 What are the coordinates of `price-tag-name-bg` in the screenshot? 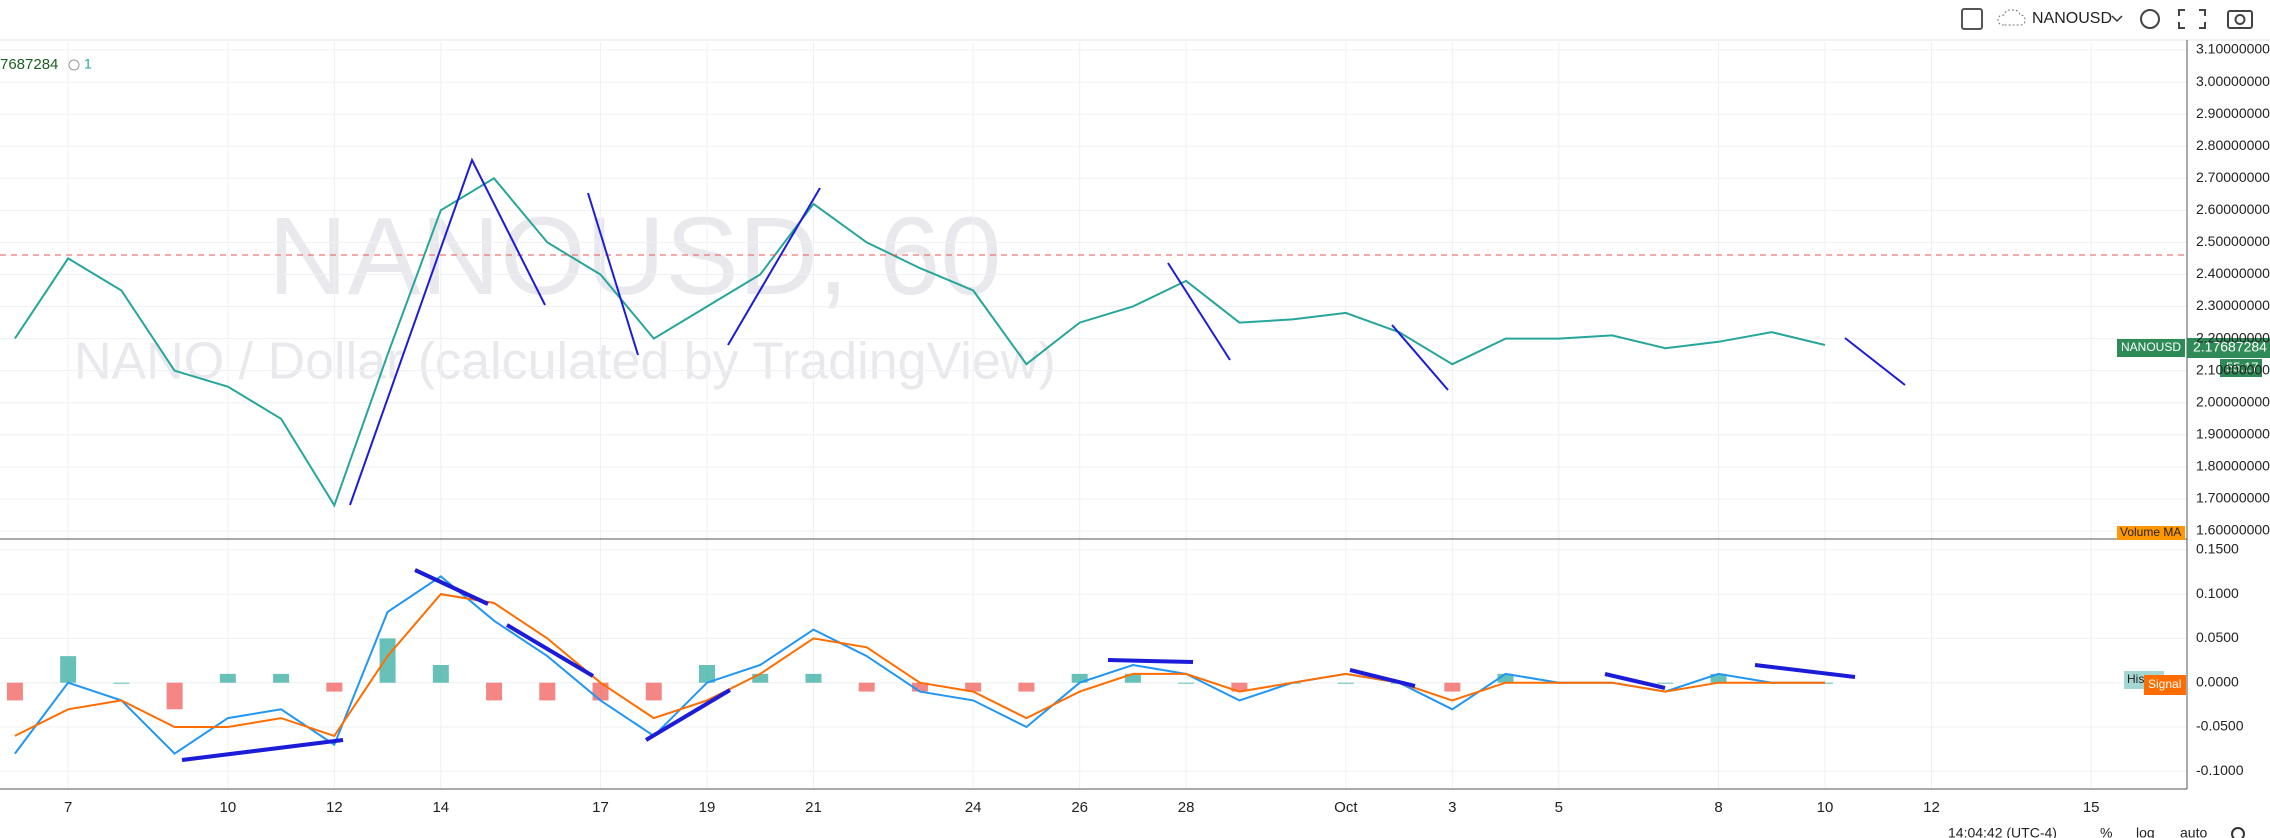 It's located at (2151, 348).